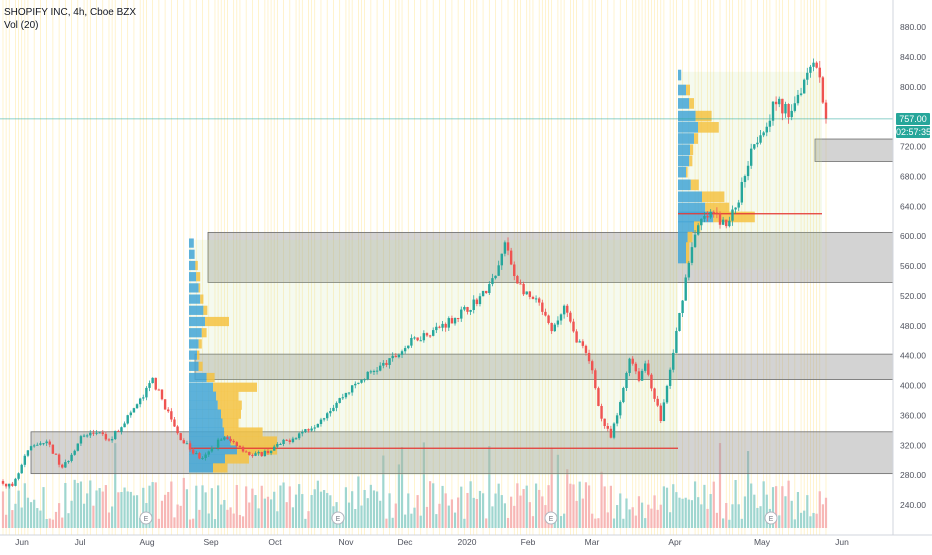 This screenshot has width=932, height=555. I want to click on volume-bars, so click(414, 485).